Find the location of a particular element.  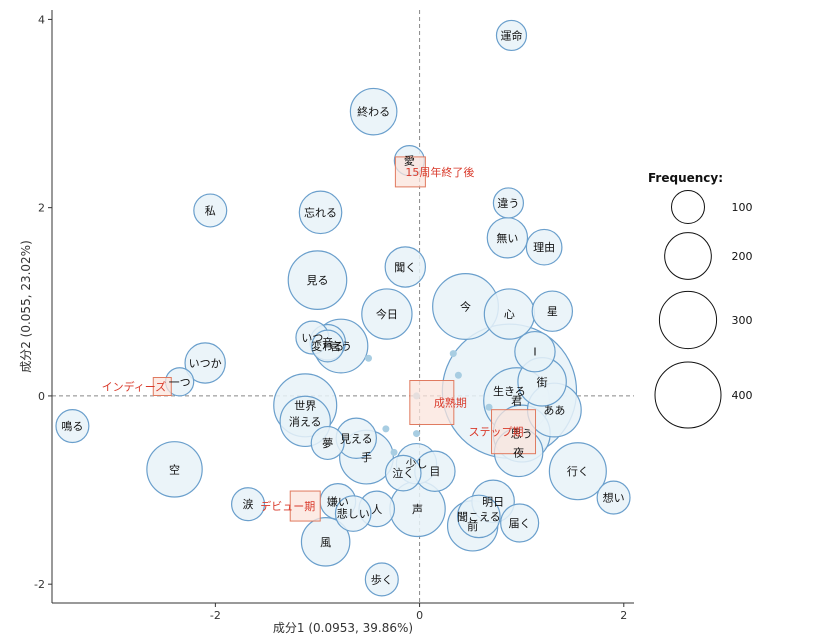

word-label: いつ is located at coordinates (312, 338).